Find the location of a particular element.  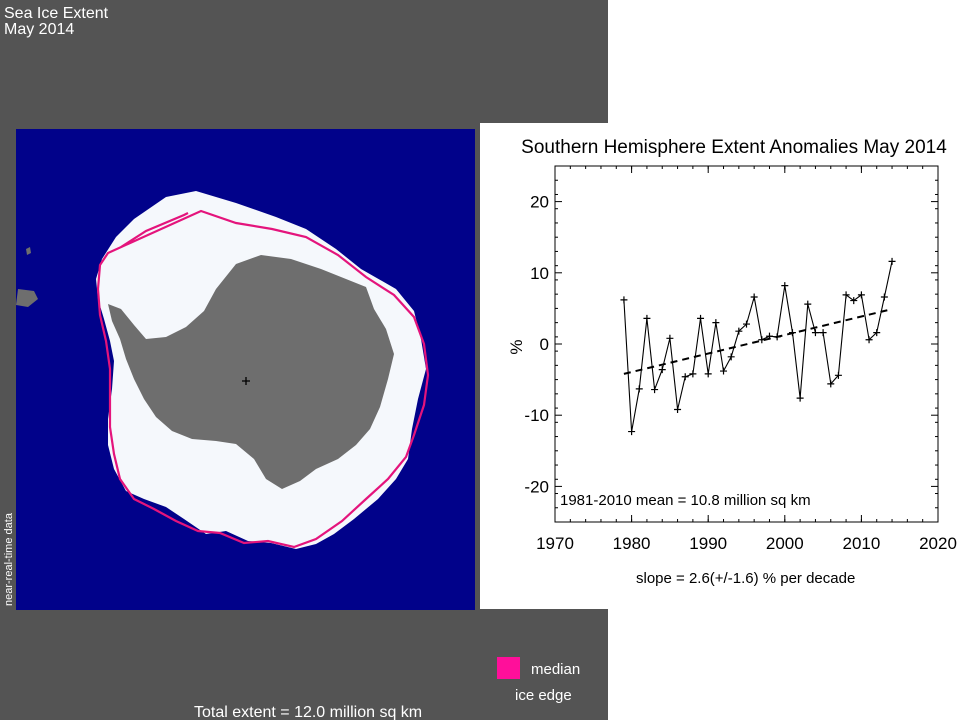

legend-label-median: median is located at coordinates (556, 669).